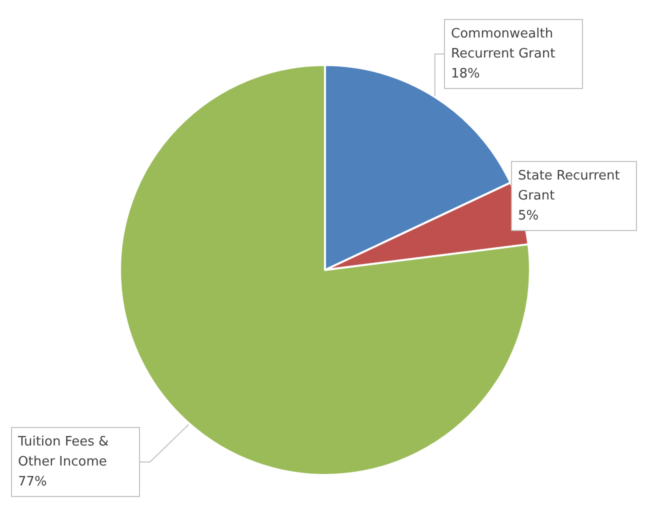  Describe the element at coordinates (65, 452) in the screenshot. I see `slice-label: Tuition Fees & Other Income` at that location.